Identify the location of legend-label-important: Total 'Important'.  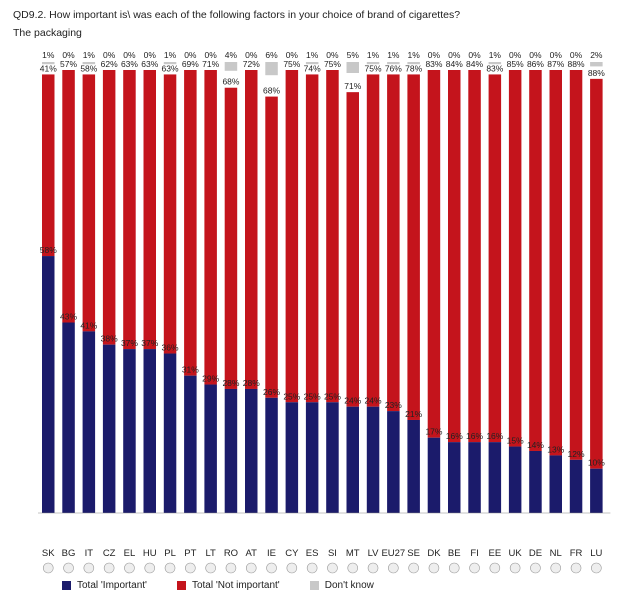
(112, 585).